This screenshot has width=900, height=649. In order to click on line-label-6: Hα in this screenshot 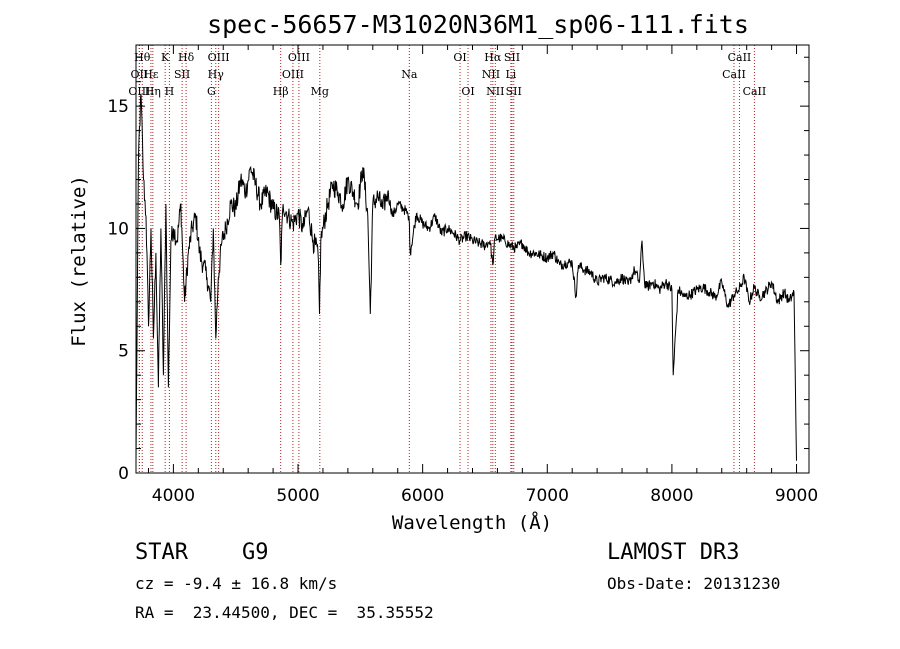, I will do `click(493, 57)`.